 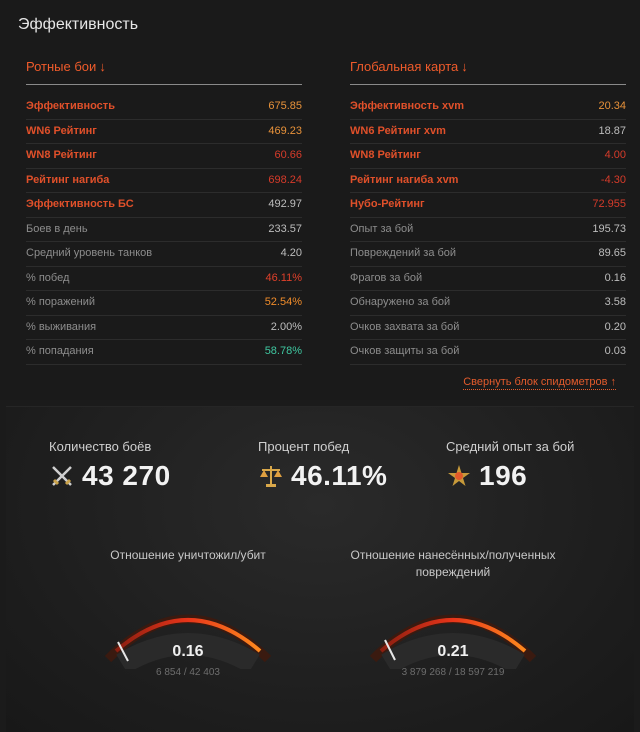 I want to click on stat-row-value: 52.54%, so click(x=283, y=302).